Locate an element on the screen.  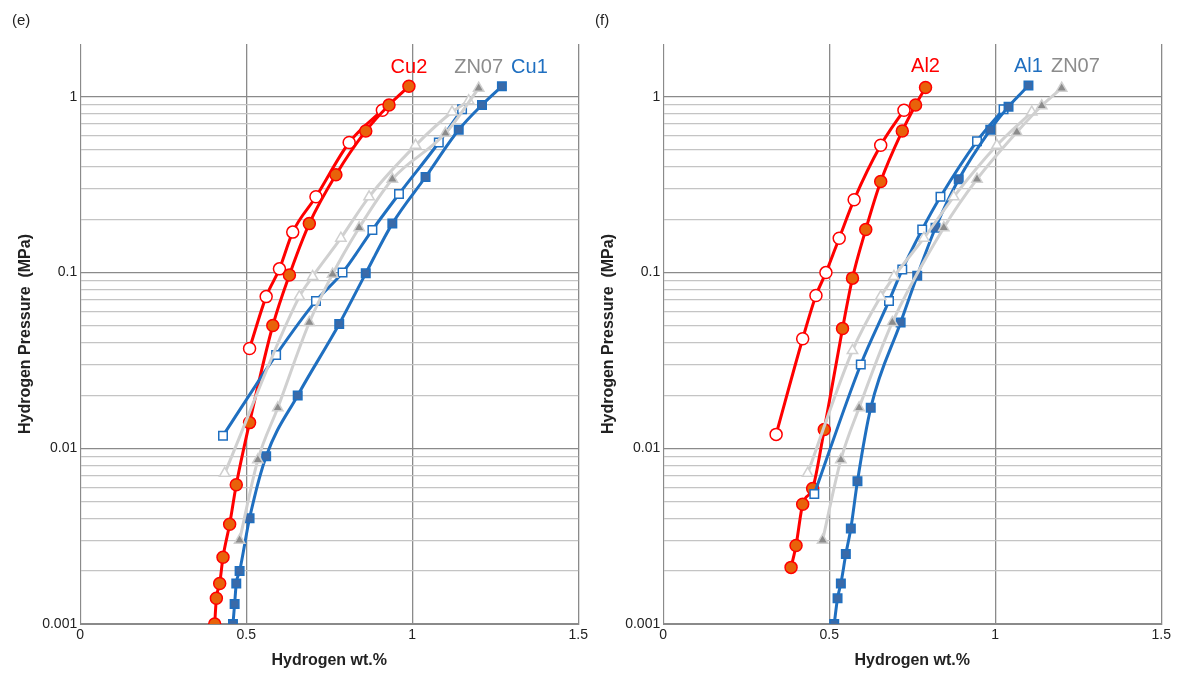
chart-title: (e) is located at coordinates (21, 20).